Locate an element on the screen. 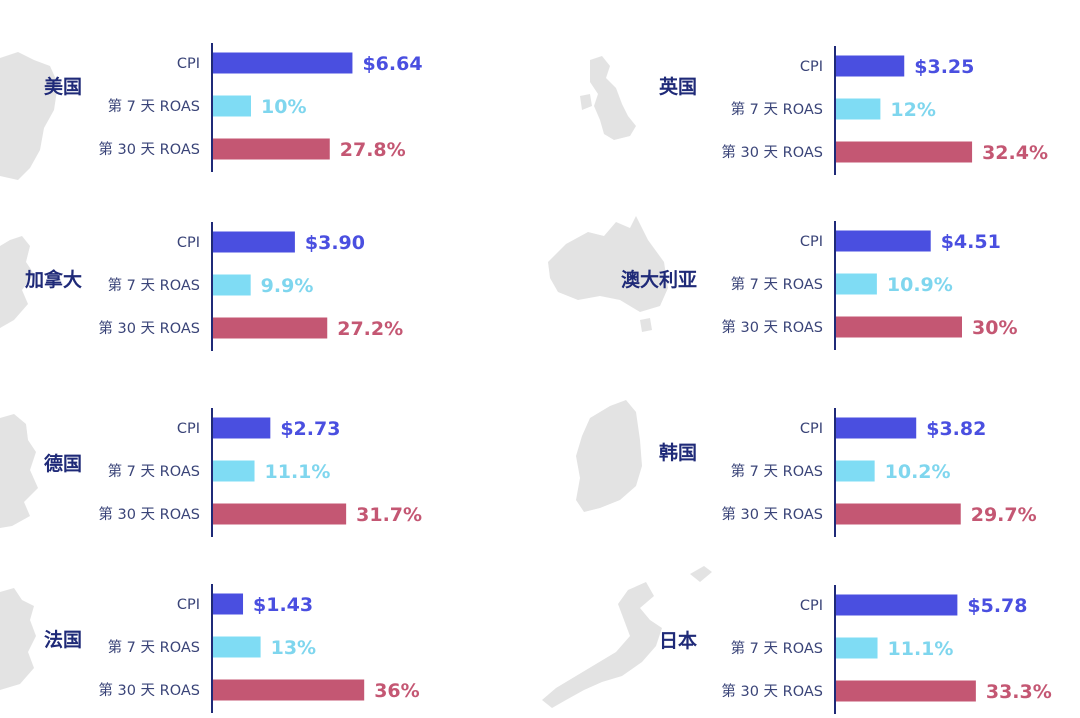  value-label-cpi: $3.82 is located at coordinates (956, 429).